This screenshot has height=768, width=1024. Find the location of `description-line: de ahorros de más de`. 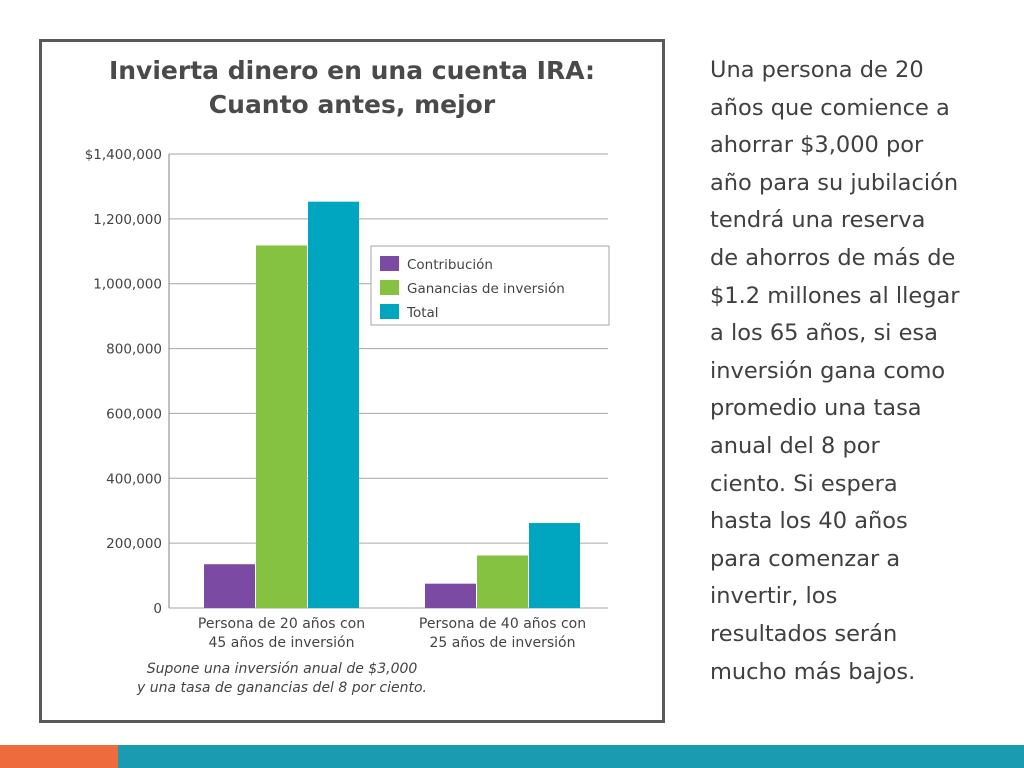

description-line: de ahorros de más de is located at coordinates (833, 257).